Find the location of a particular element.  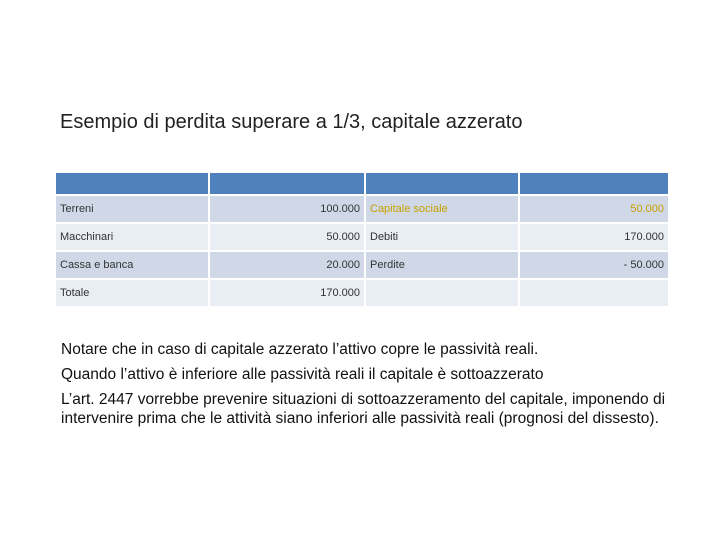

asset-label: Terreni is located at coordinates (132, 209).